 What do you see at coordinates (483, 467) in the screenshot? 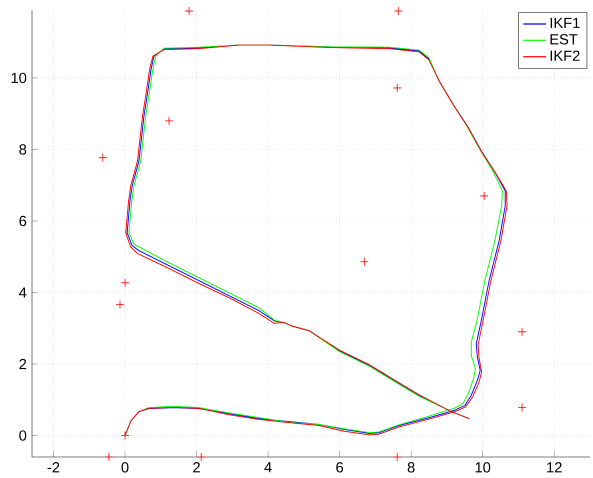
I see `x-tick-label: 10` at bounding box center [483, 467].